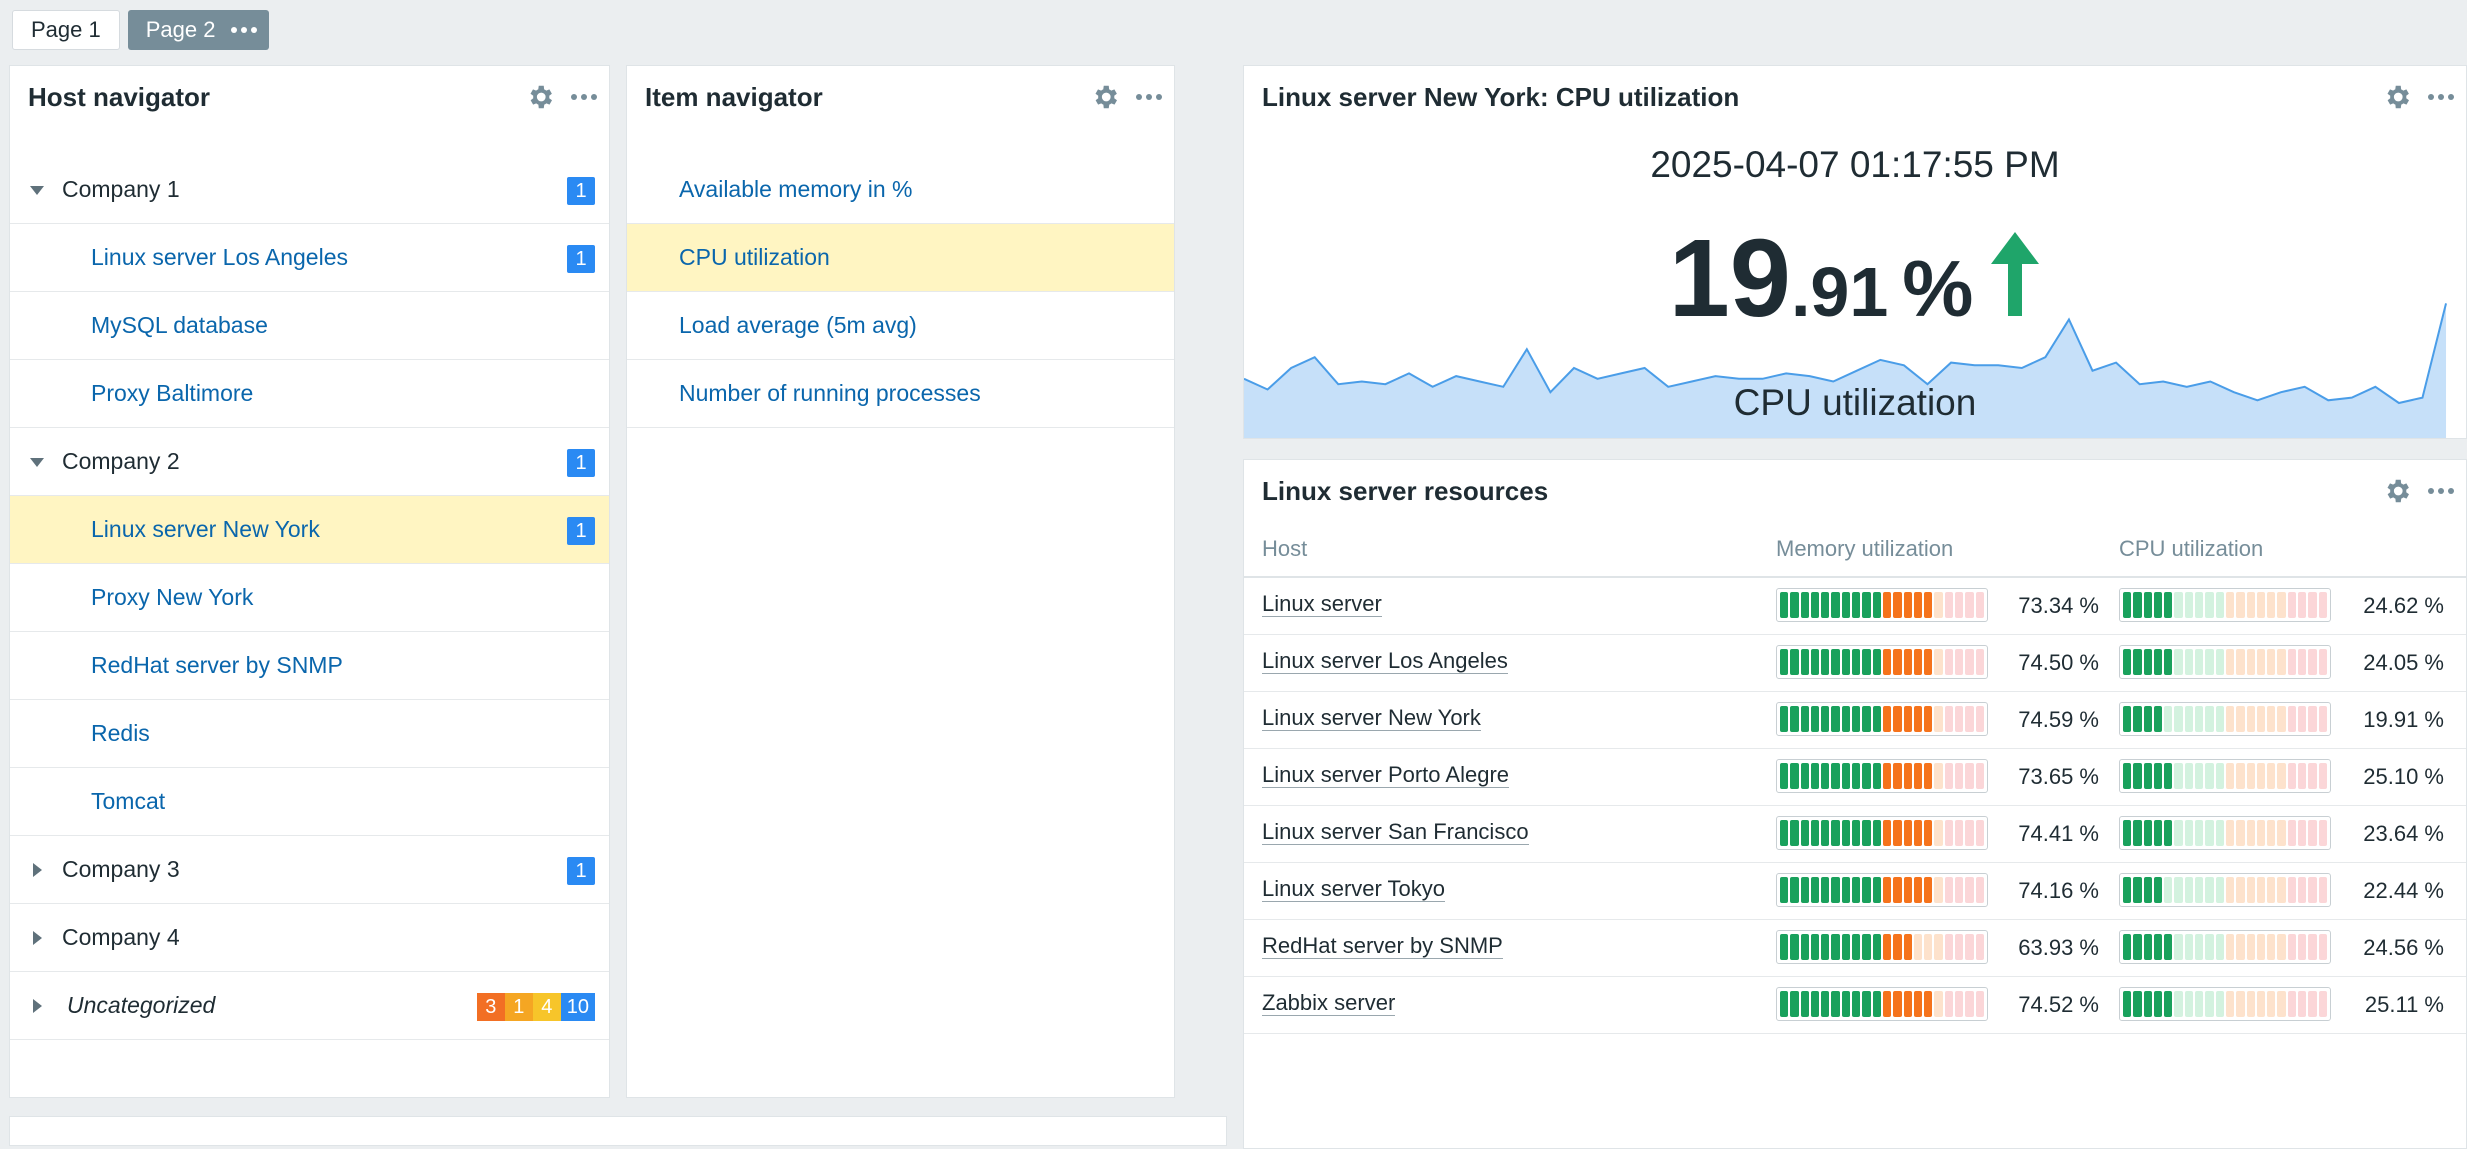  Describe the element at coordinates (309, 1006) in the screenshot. I see `host-group-row: Uncategorized 3 1 4 10` at that location.